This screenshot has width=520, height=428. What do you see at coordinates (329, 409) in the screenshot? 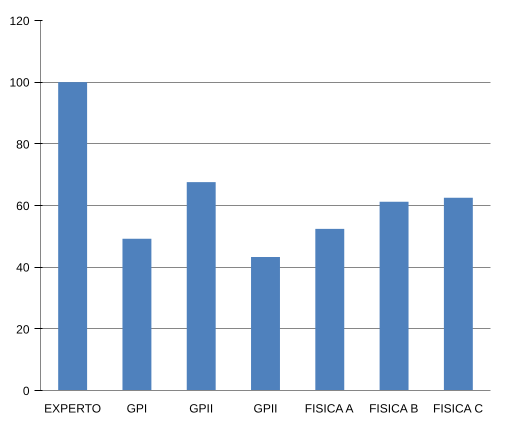
I see `x-tick-label: FISICA A` at bounding box center [329, 409].